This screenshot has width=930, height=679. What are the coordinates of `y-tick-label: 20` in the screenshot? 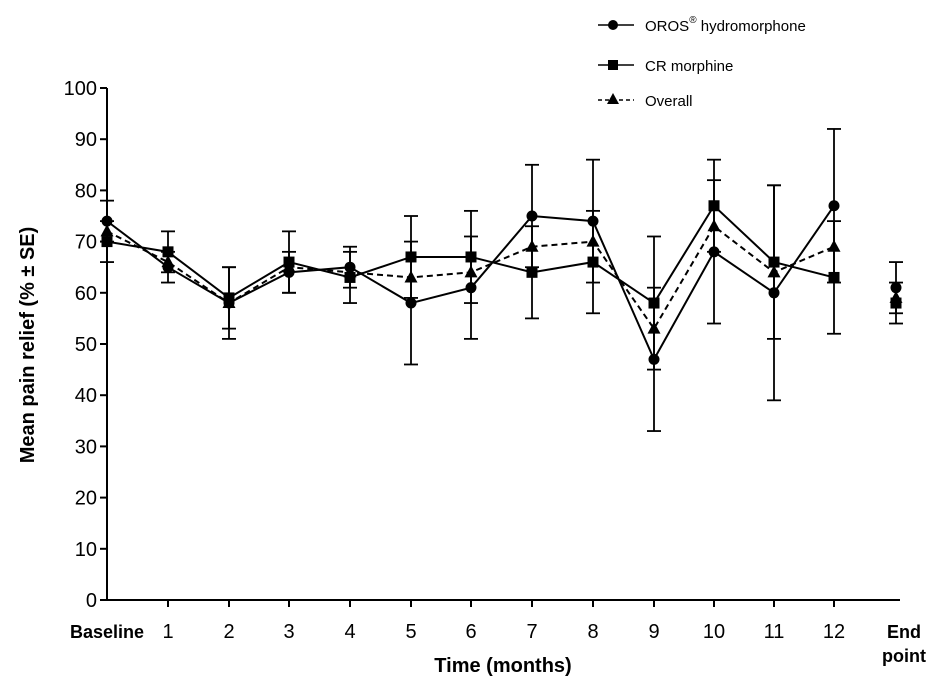 It's located at (86, 499).